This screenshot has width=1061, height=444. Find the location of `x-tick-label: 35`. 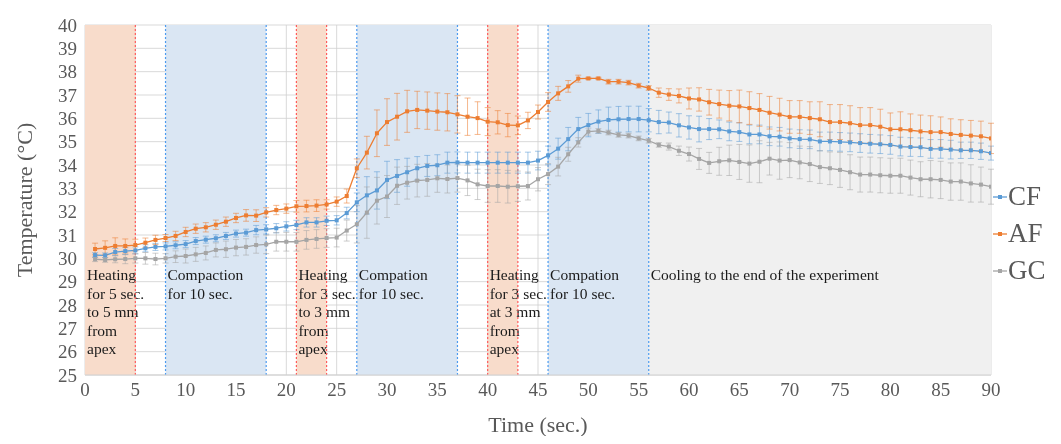

x-tick-label: 35 is located at coordinates (437, 390).